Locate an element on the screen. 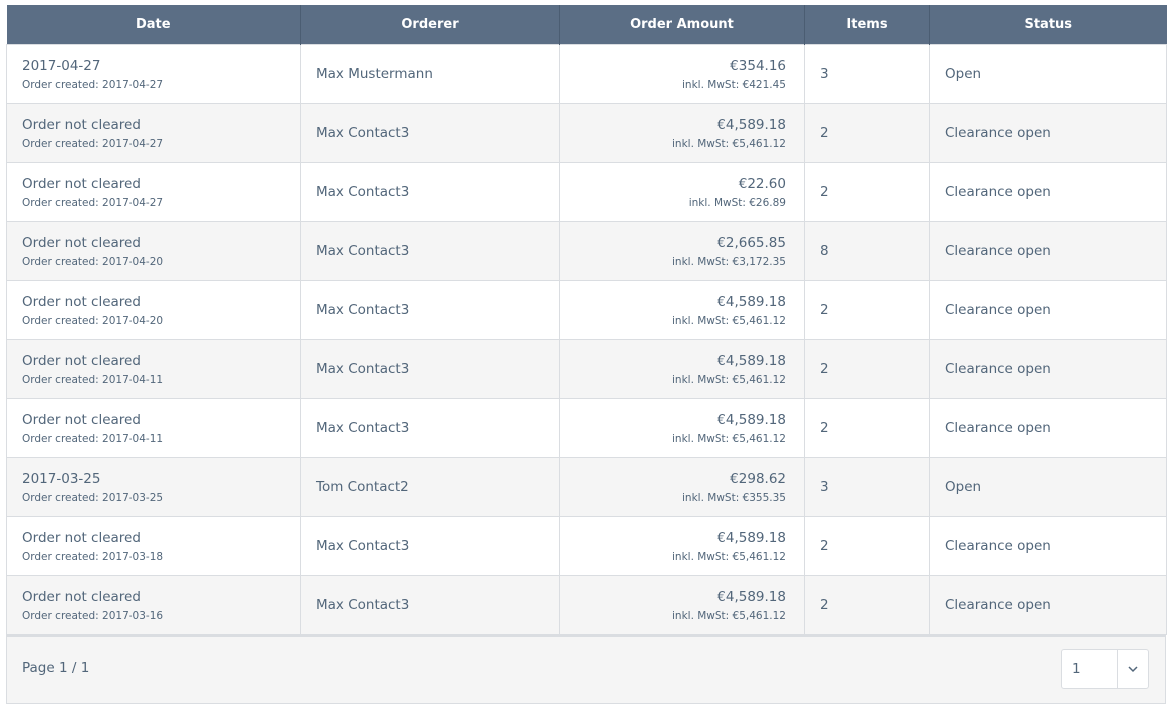  chevron-icon is located at coordinates (1133, 669).